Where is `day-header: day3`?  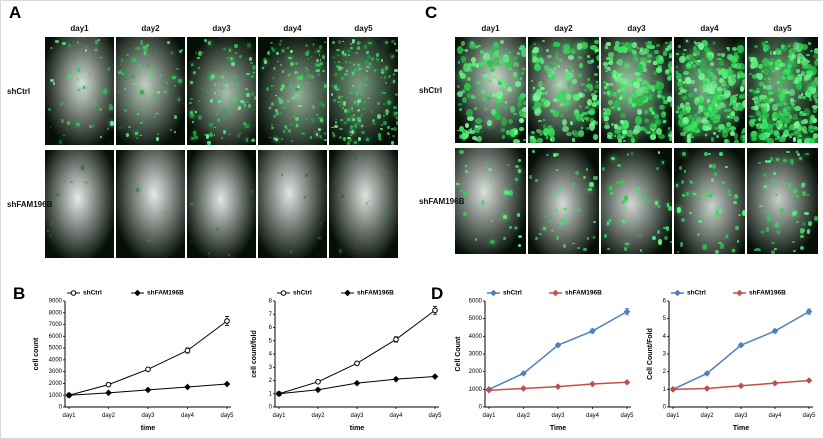 day-header: day3 is located at coordinates (221, 28).